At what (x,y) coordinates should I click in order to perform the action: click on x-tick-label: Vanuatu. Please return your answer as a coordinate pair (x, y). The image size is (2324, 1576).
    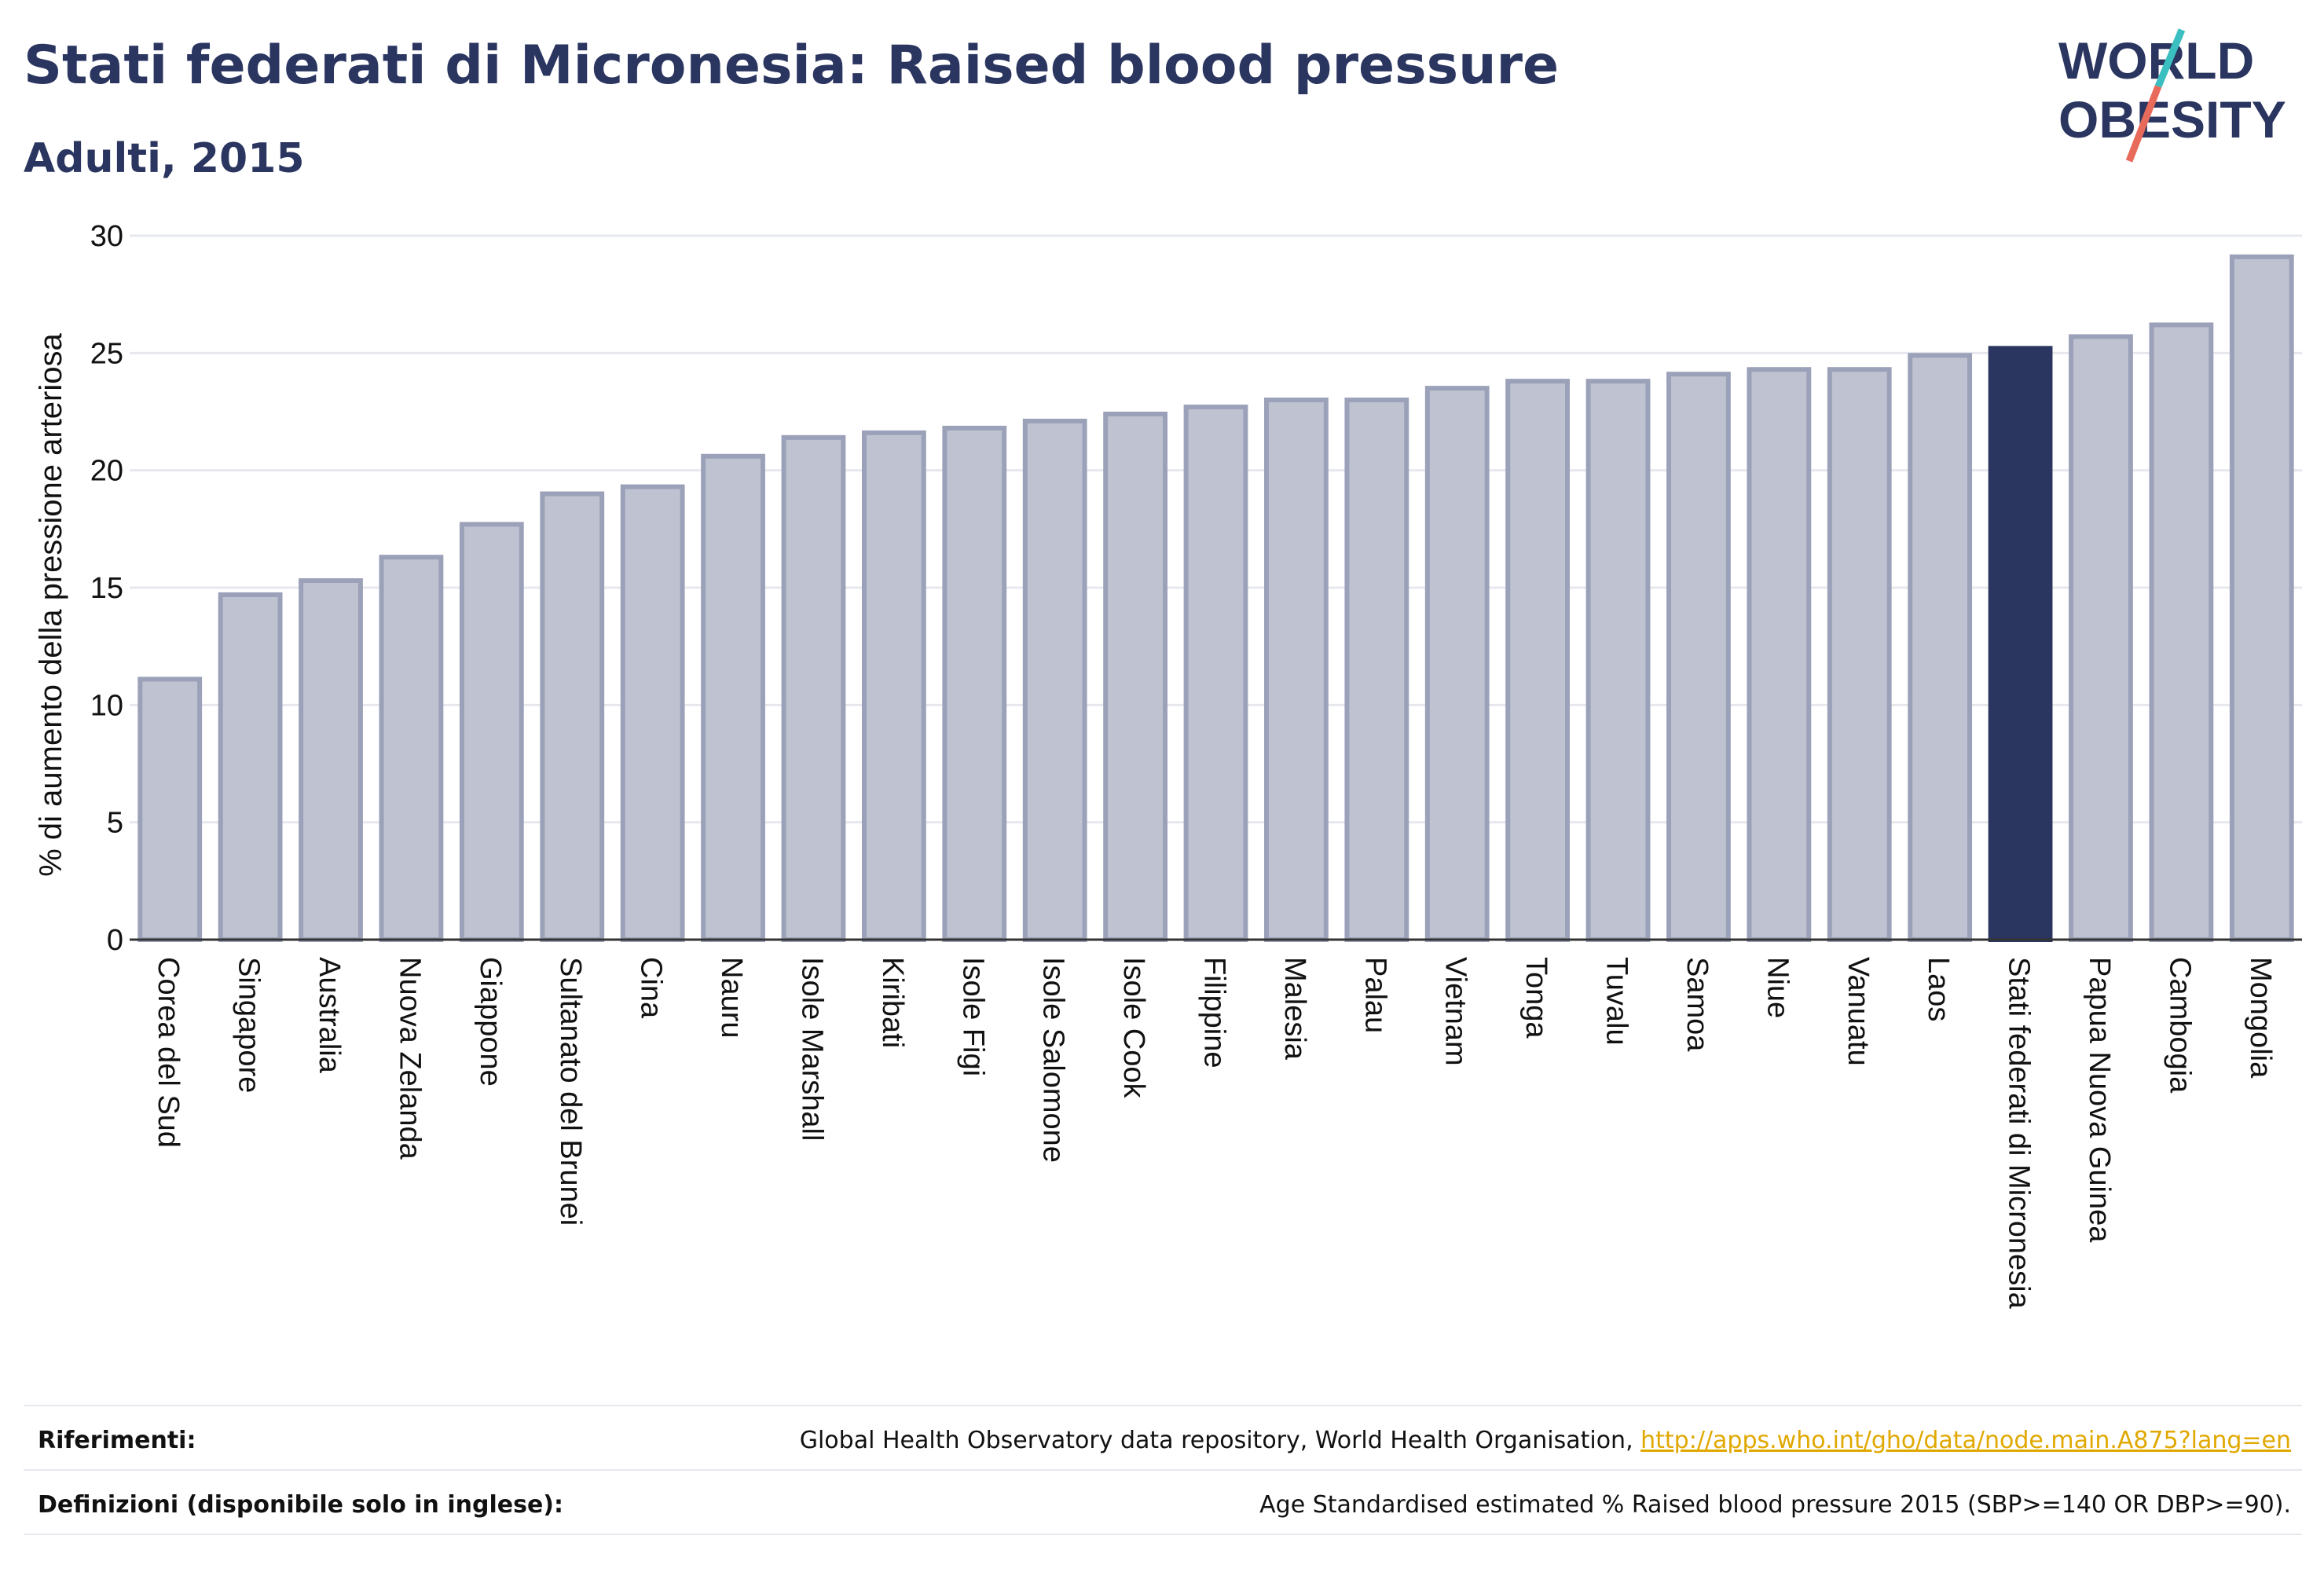
    Looking at the image, I should click on (1858, 1011).